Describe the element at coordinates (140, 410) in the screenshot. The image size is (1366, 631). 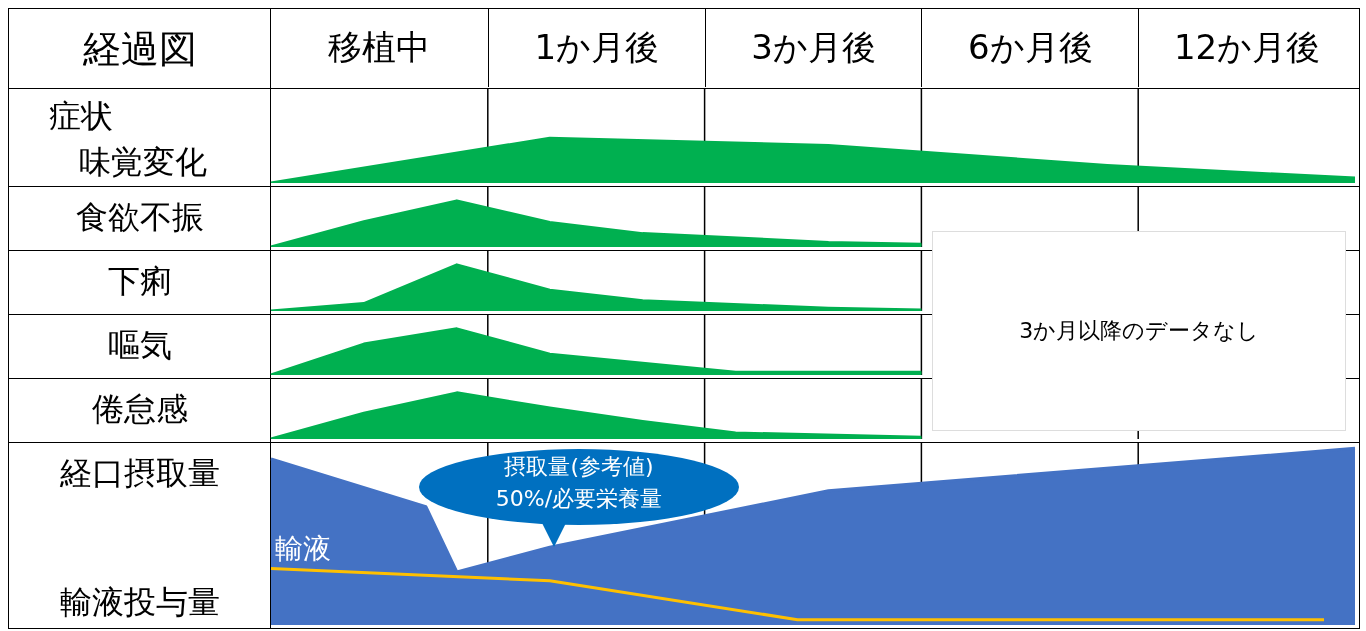
I see `y-axis-title: 倦怠感` at that location.